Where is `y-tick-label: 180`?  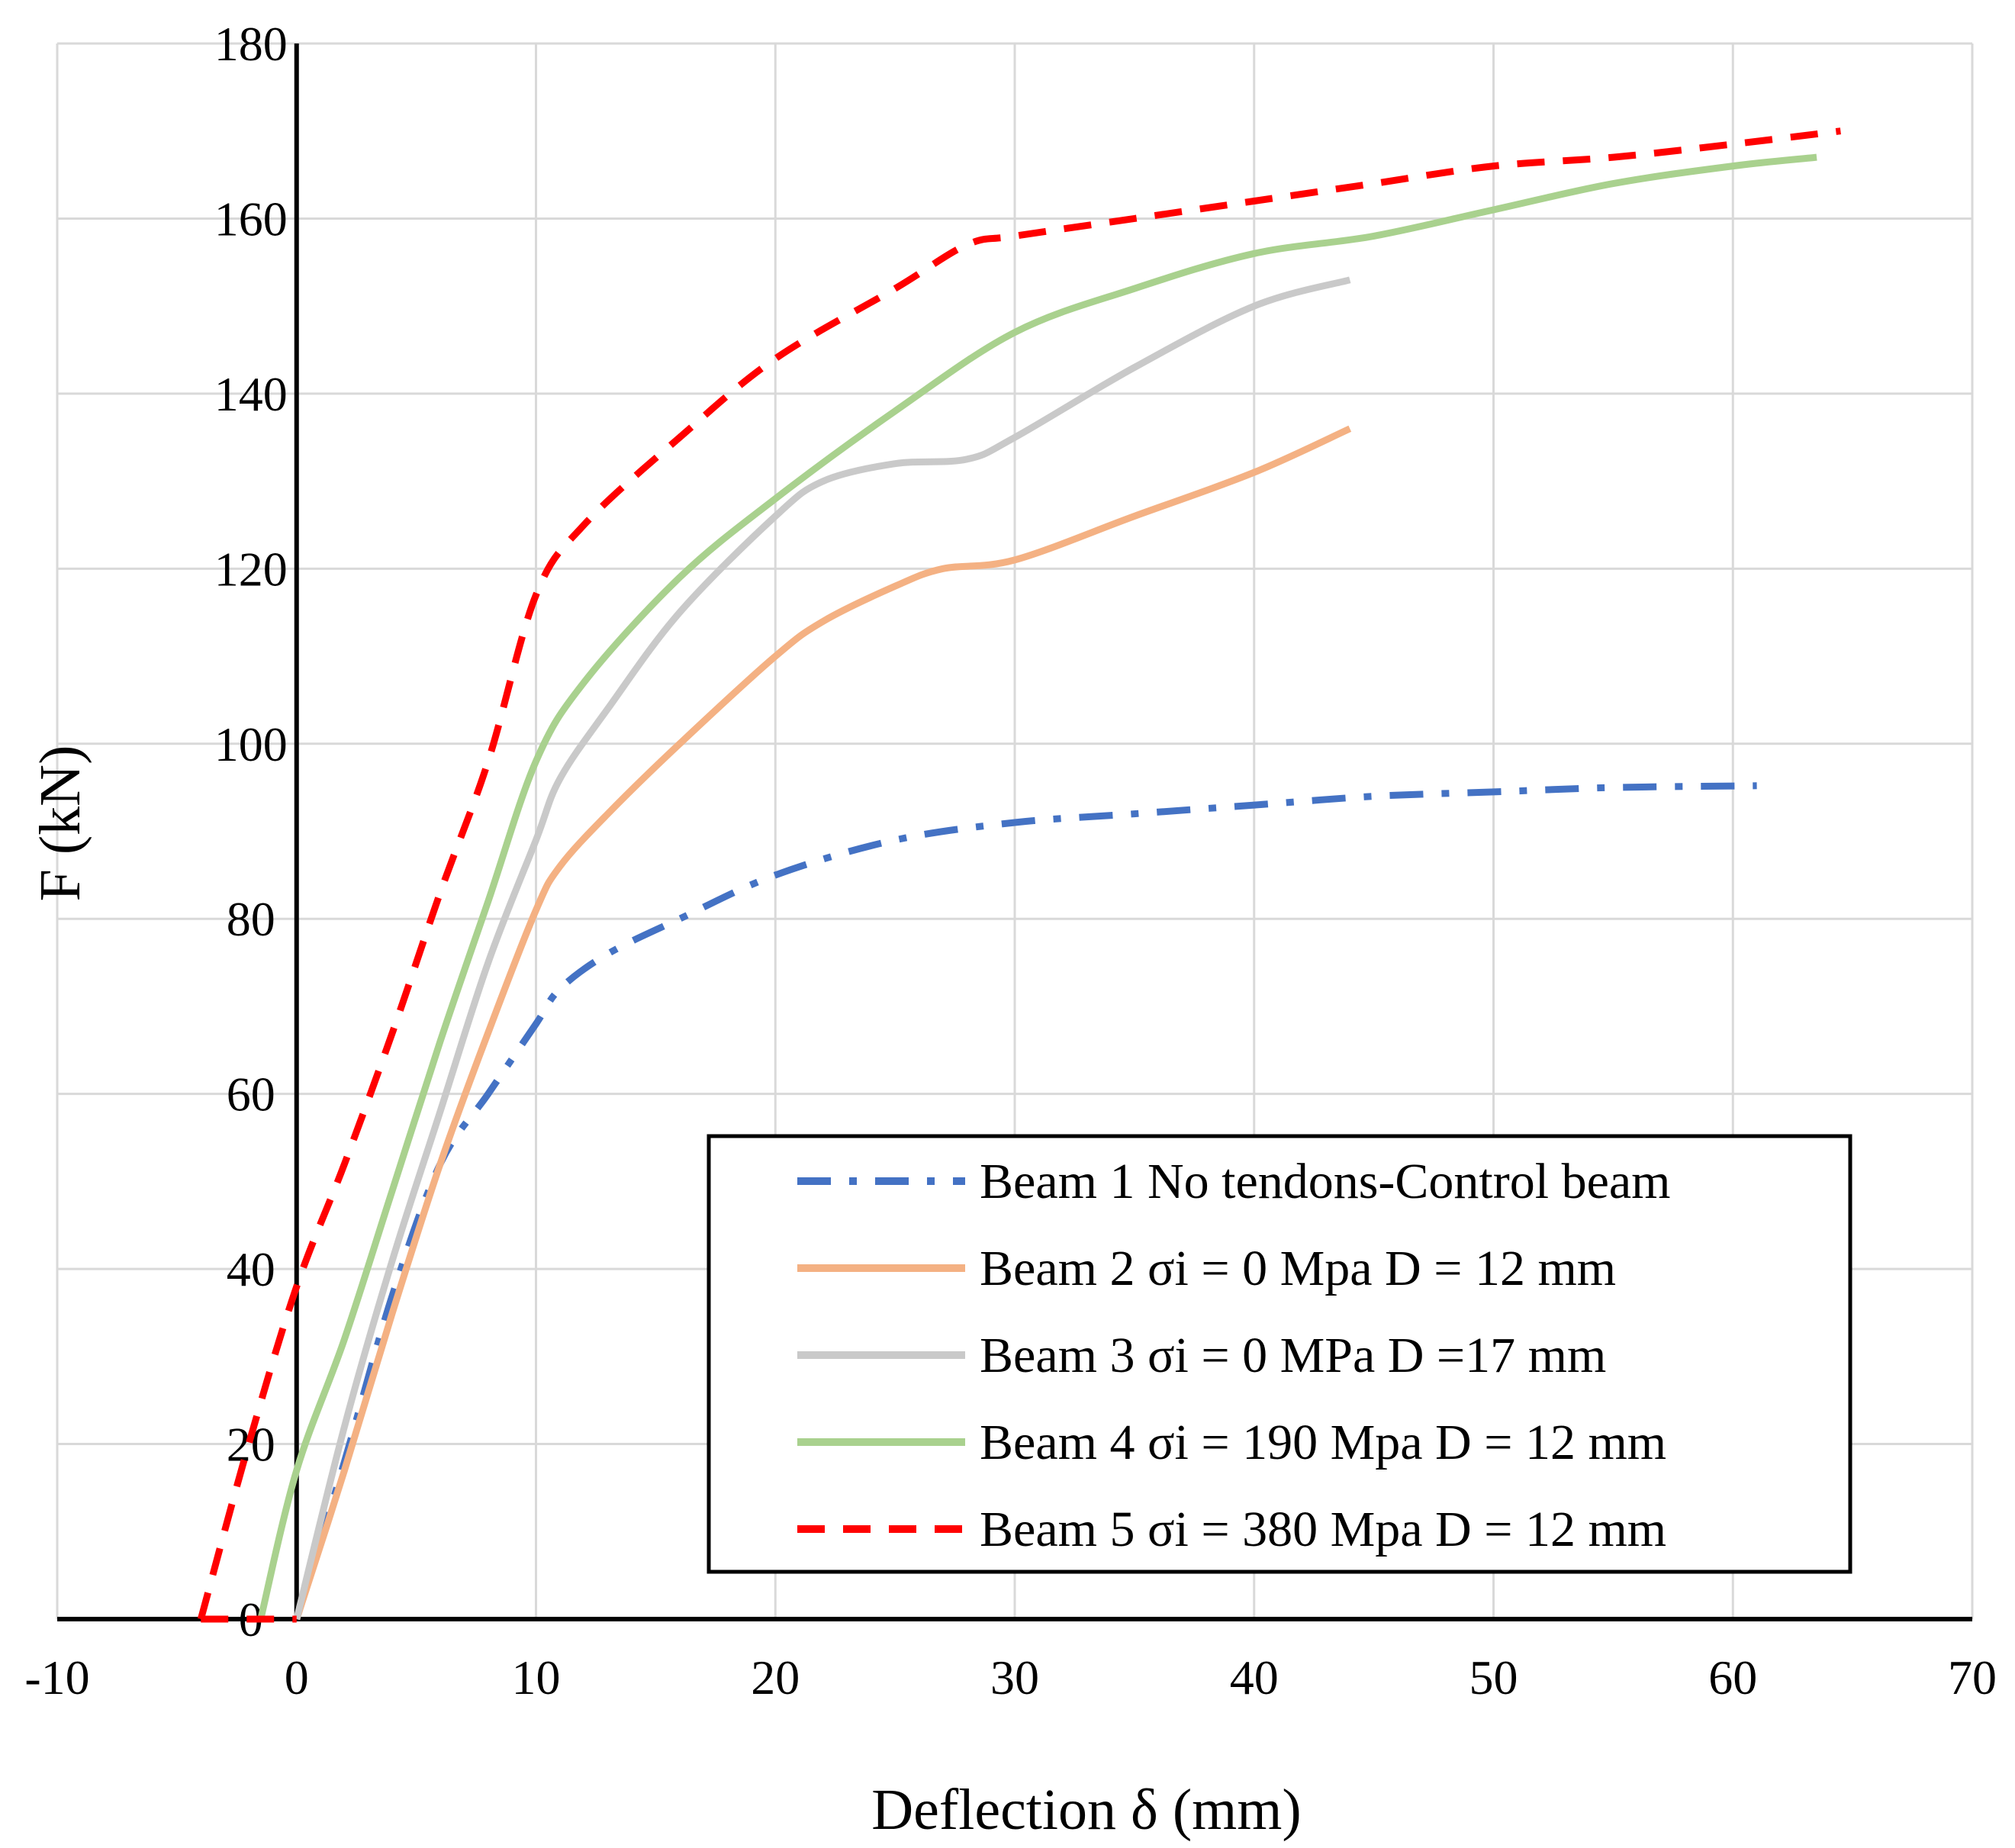
y-tick-label: 180 is located at coordinates (251, 44).